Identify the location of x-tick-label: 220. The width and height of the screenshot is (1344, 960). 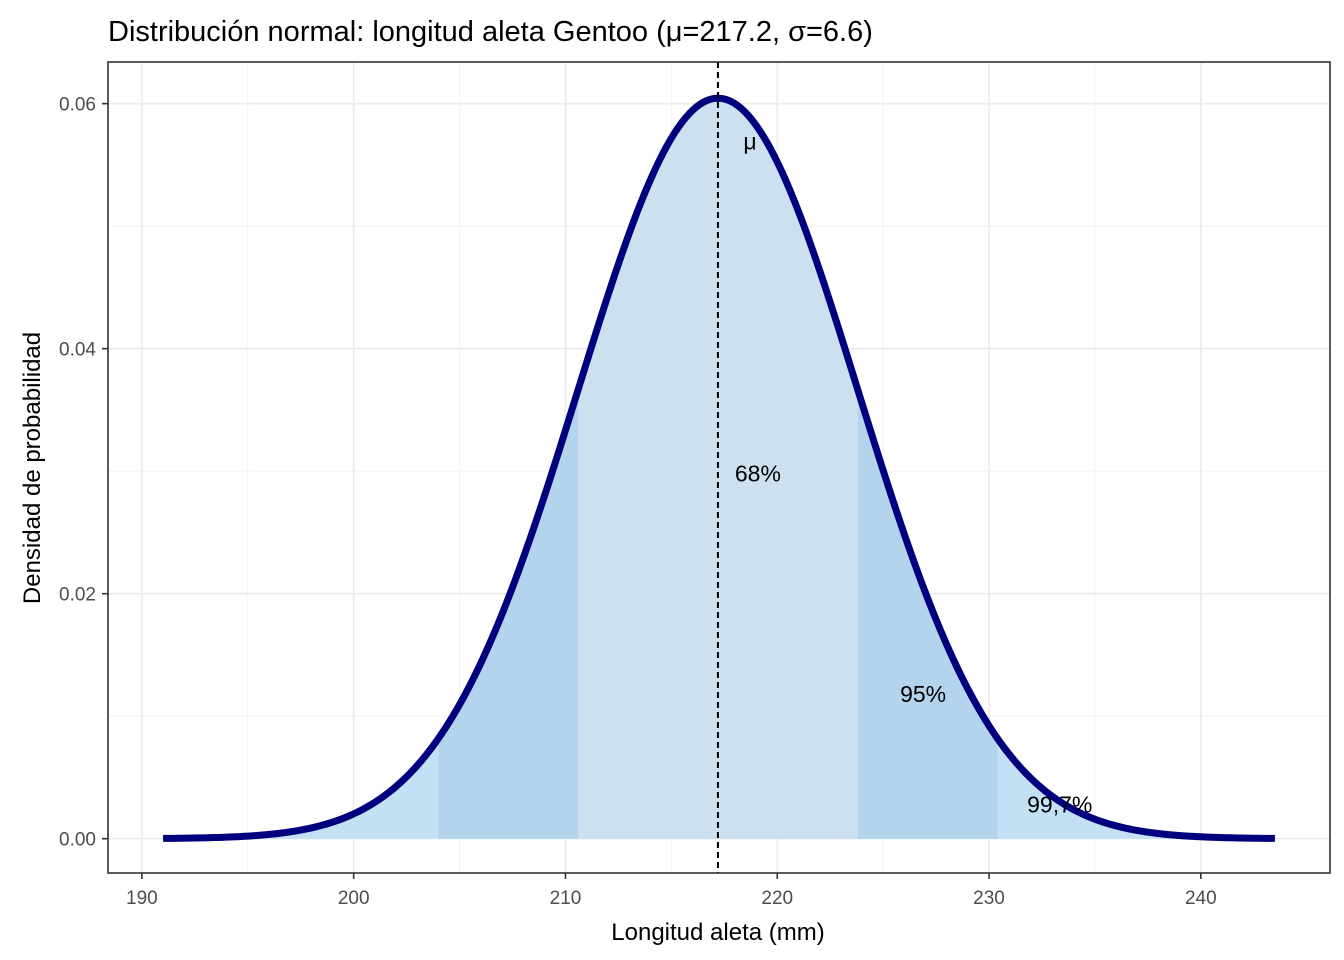
(777, 898).